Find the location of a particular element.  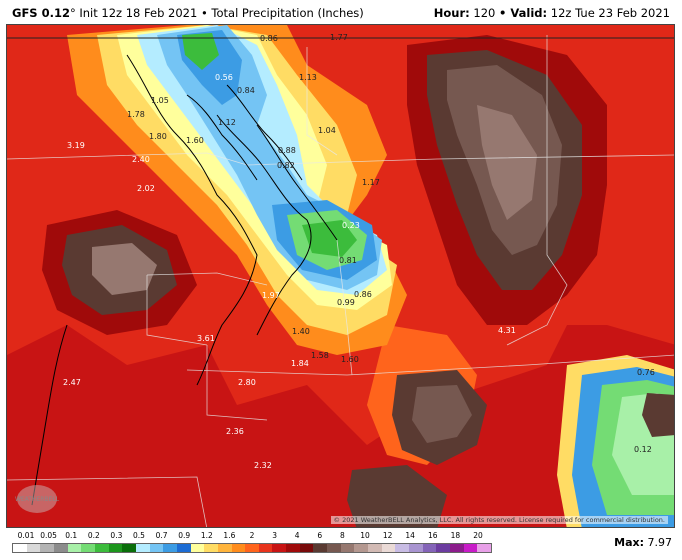

legend-tick-label: 6 is located at coordinates (320, 535).